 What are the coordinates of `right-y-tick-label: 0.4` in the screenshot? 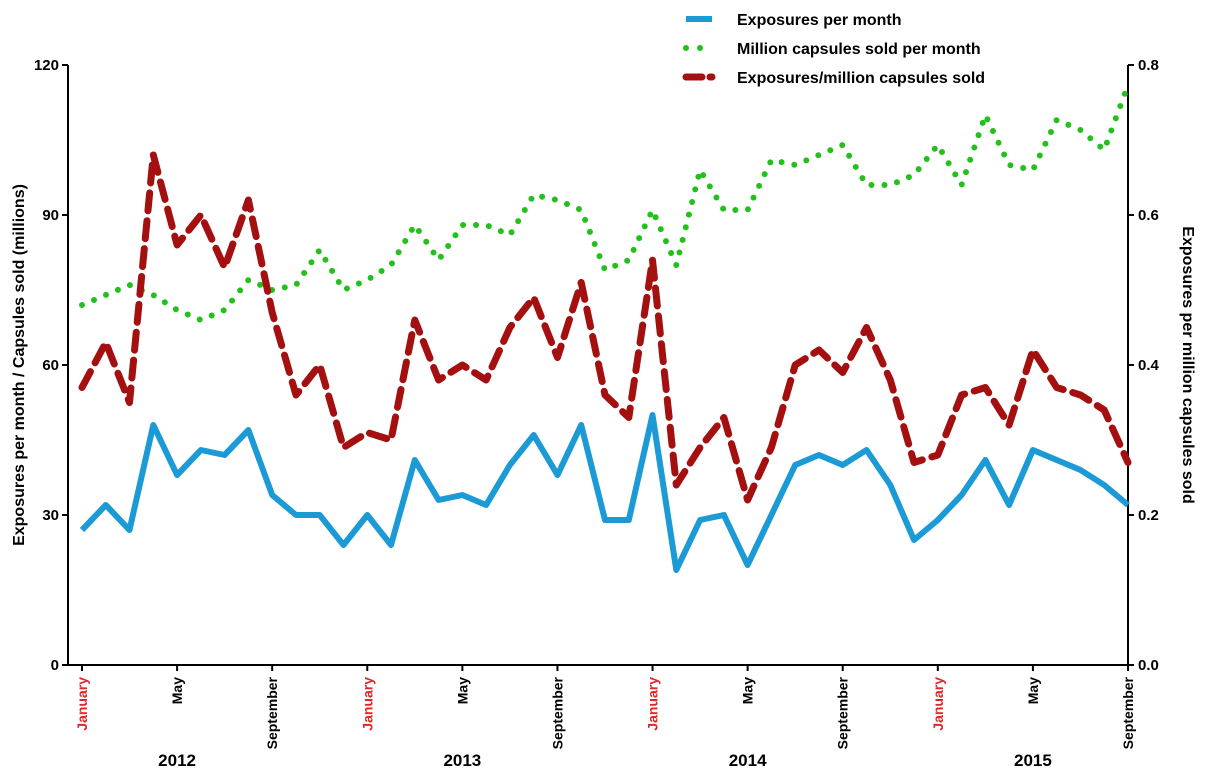 It's located at (1149, 365).